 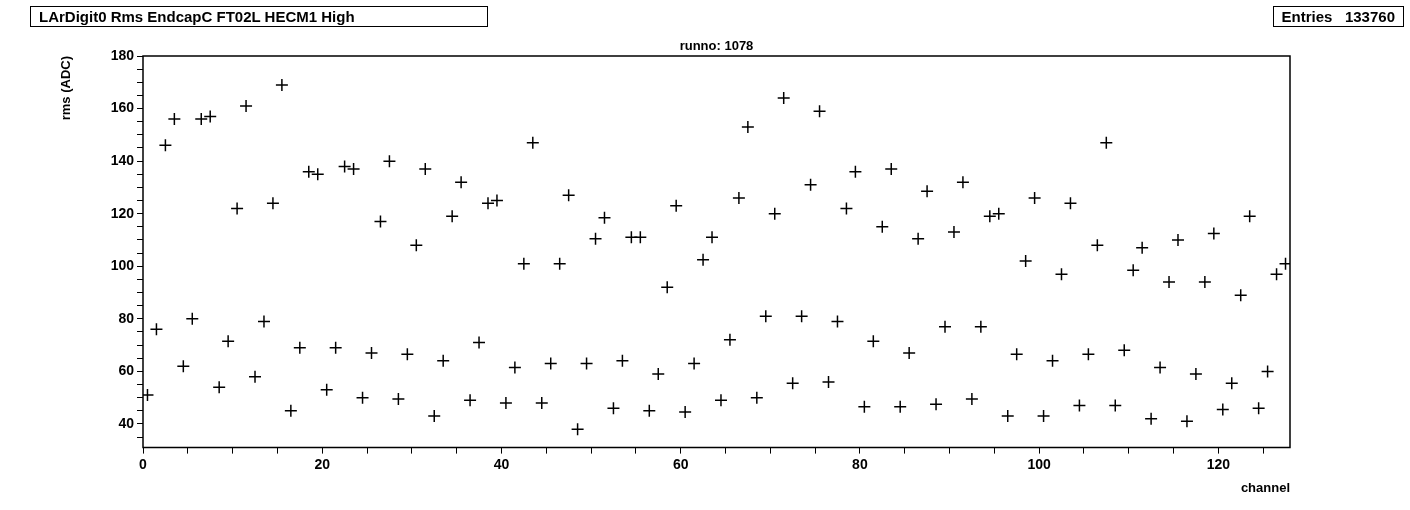 What do you see at coordinates (322, 463) in the screenshot?
I see `x-tick-label: 20` at bounding box center [322, 463].